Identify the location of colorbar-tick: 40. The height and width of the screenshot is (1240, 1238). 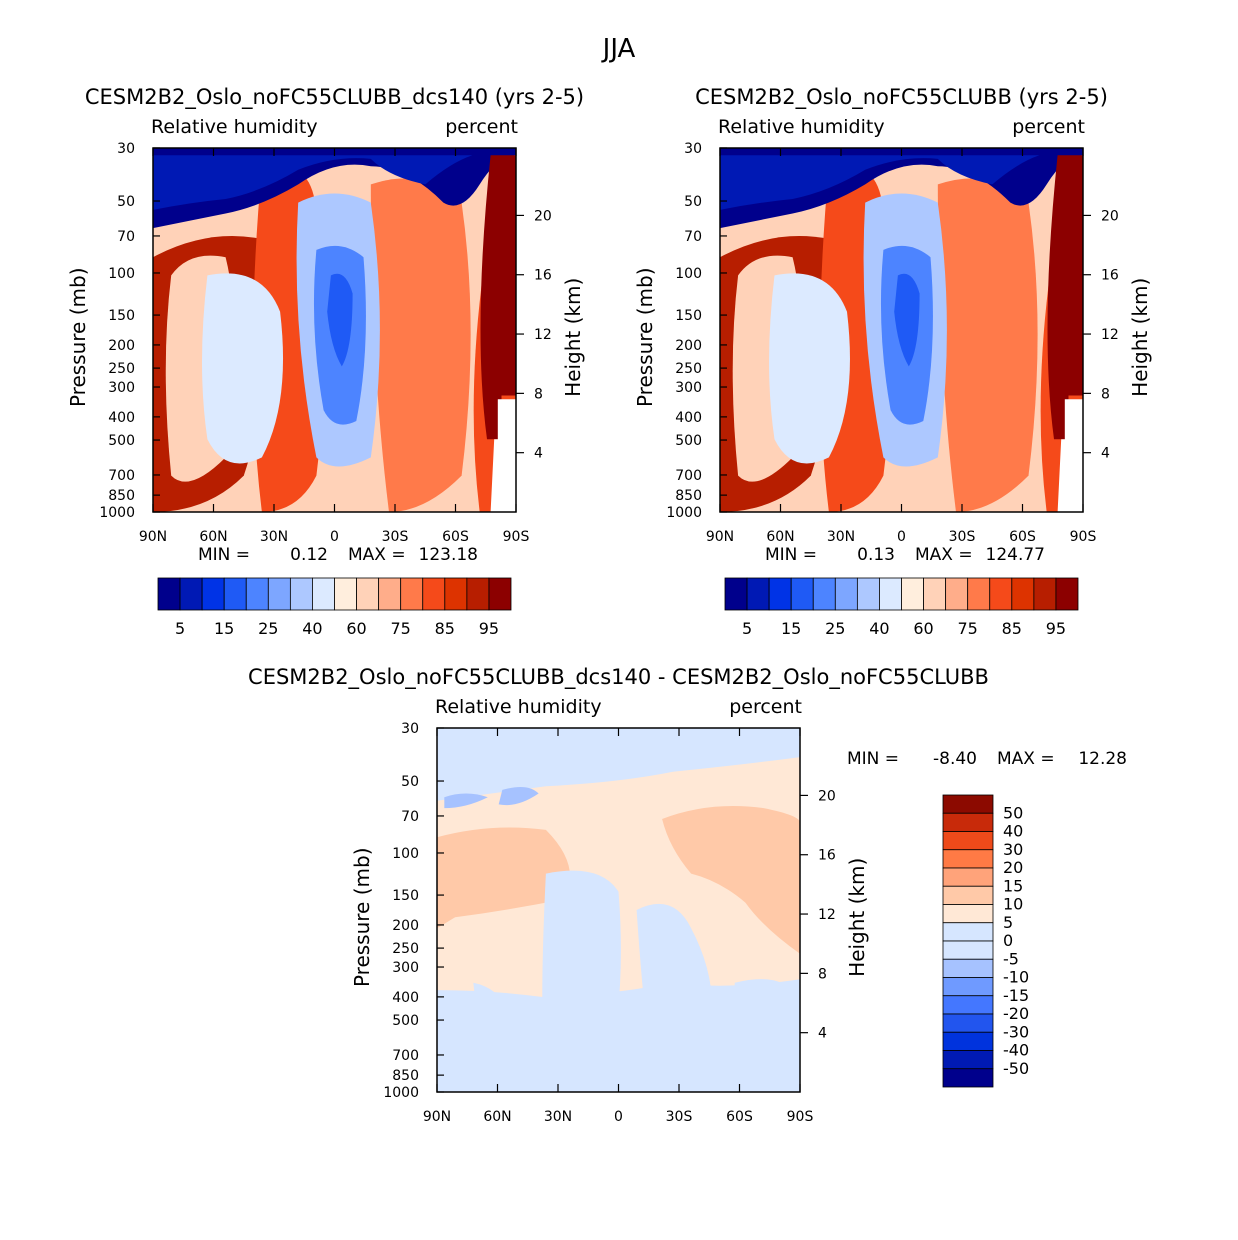
(312, 628).